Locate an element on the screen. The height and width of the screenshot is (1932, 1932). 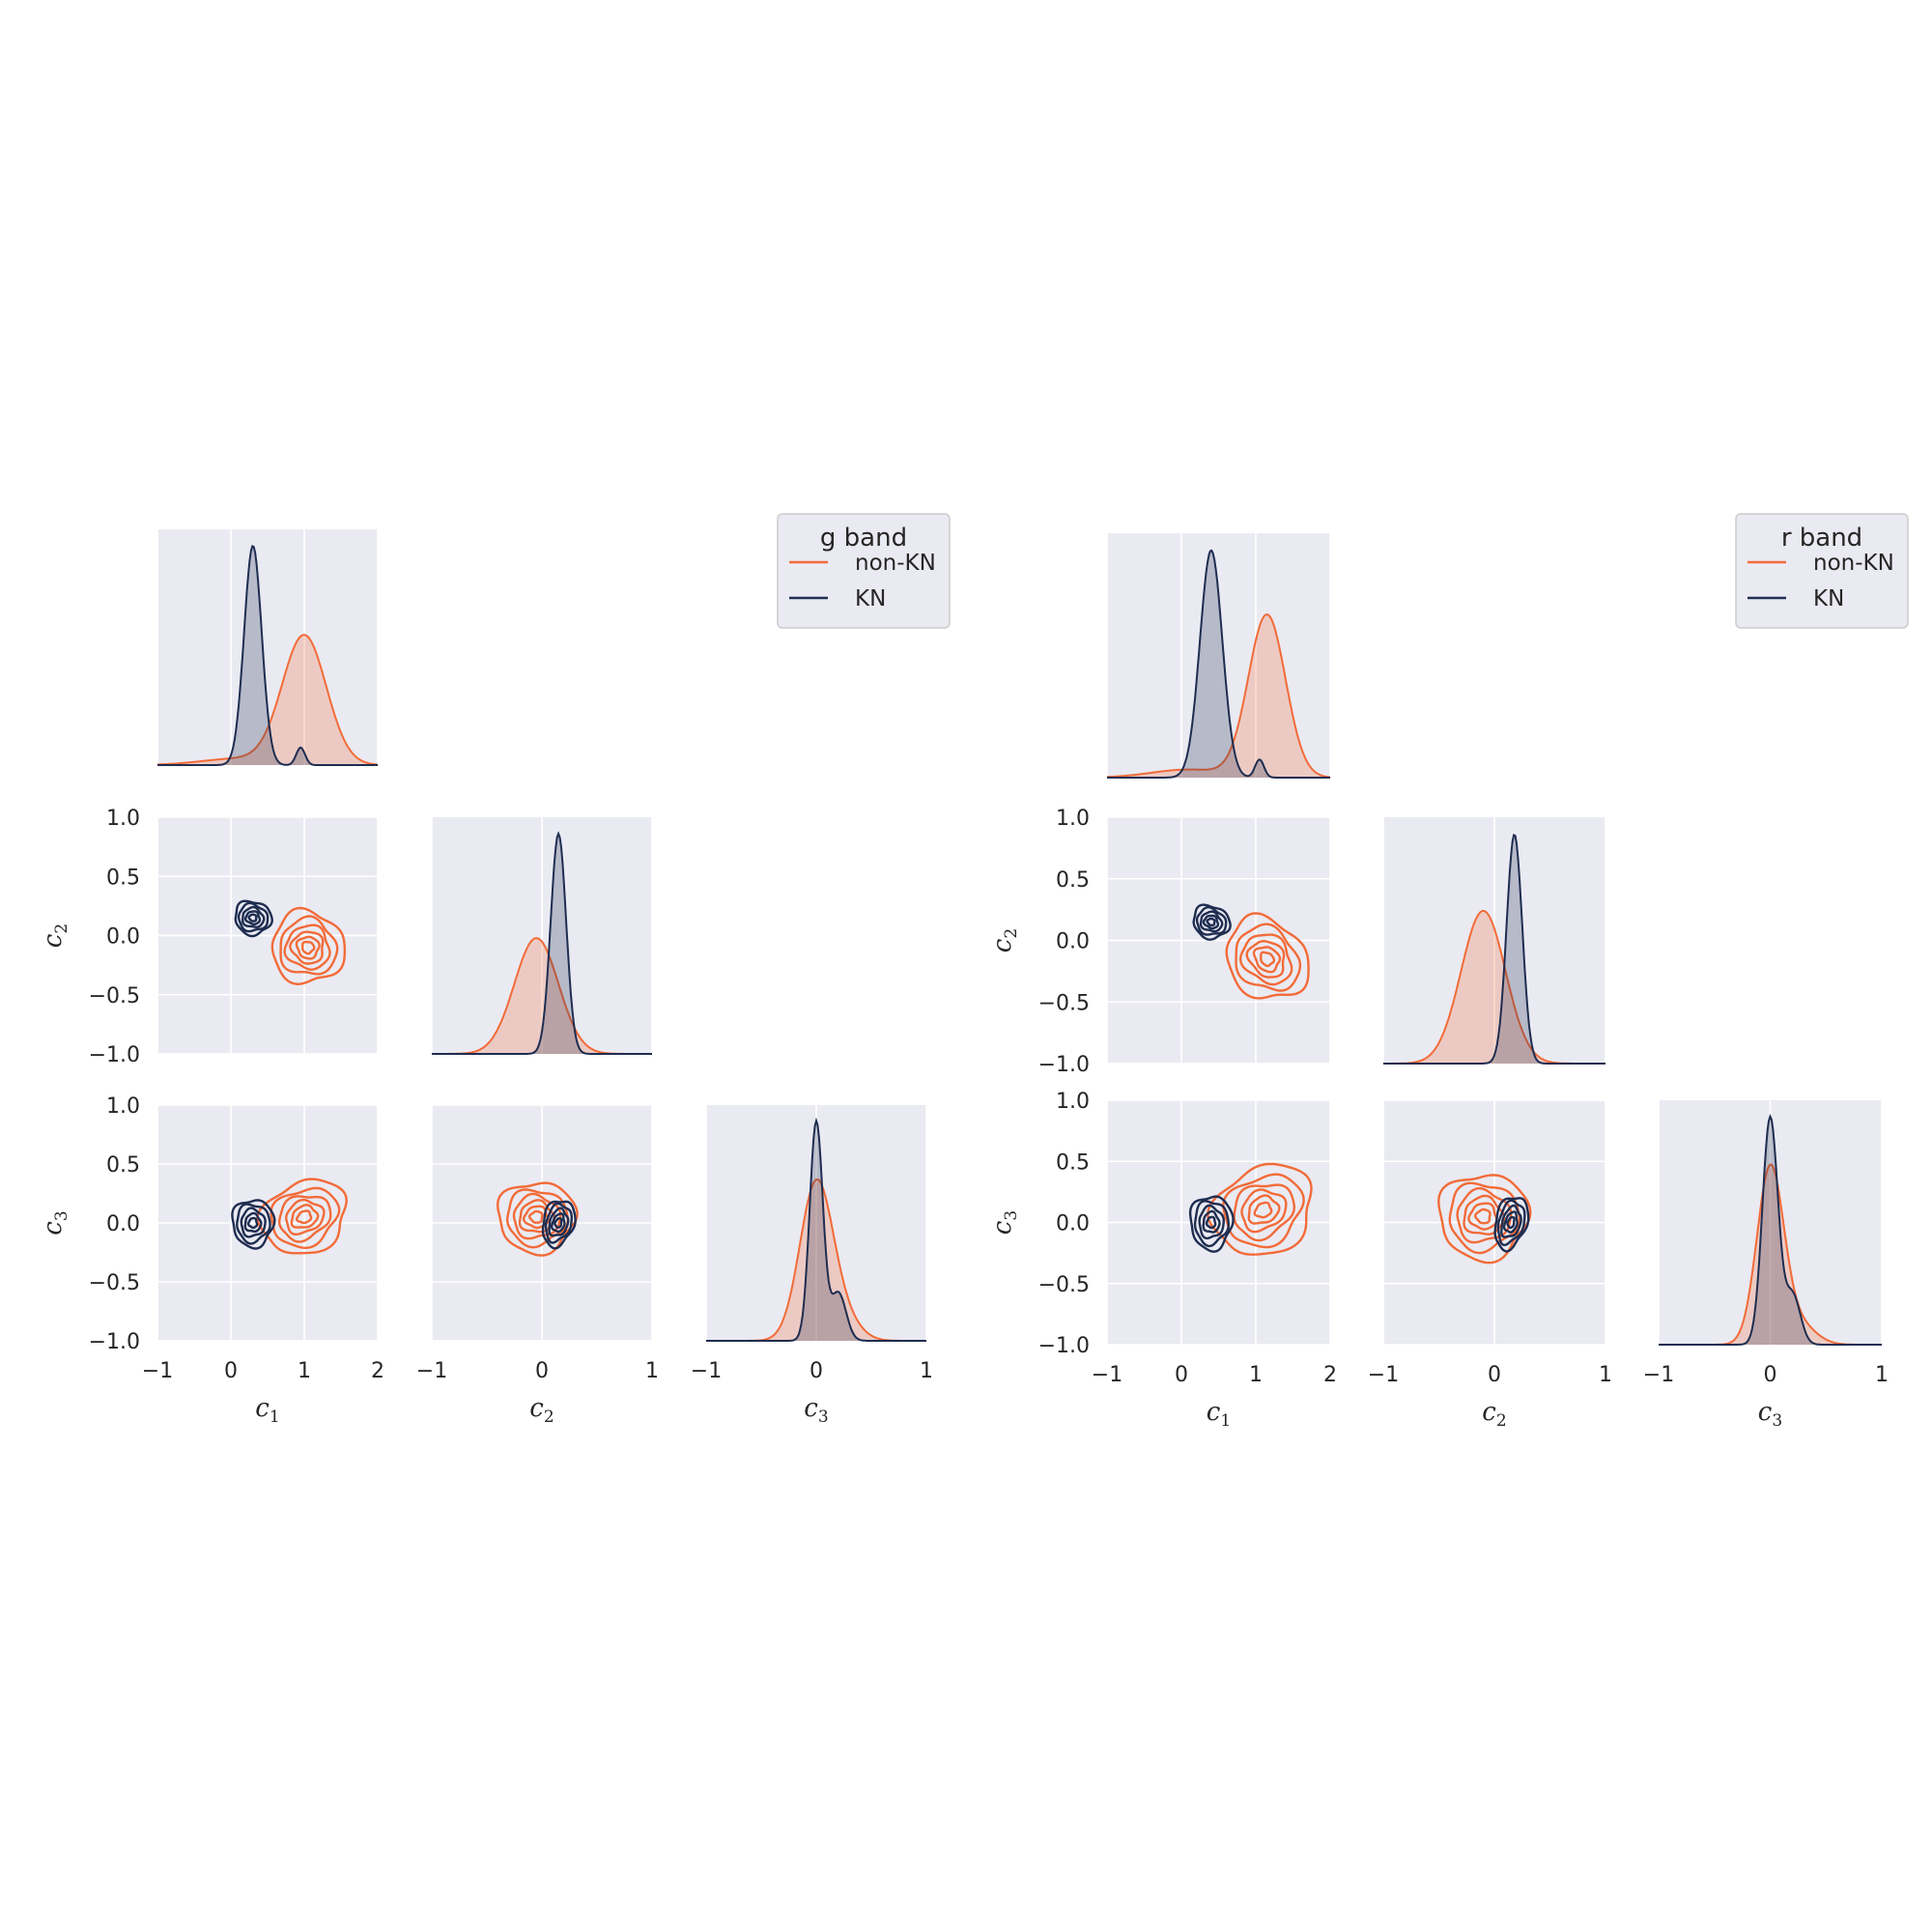
g-band-diag-c2-non-kn-density-fill is located at coordinates (542, 996).